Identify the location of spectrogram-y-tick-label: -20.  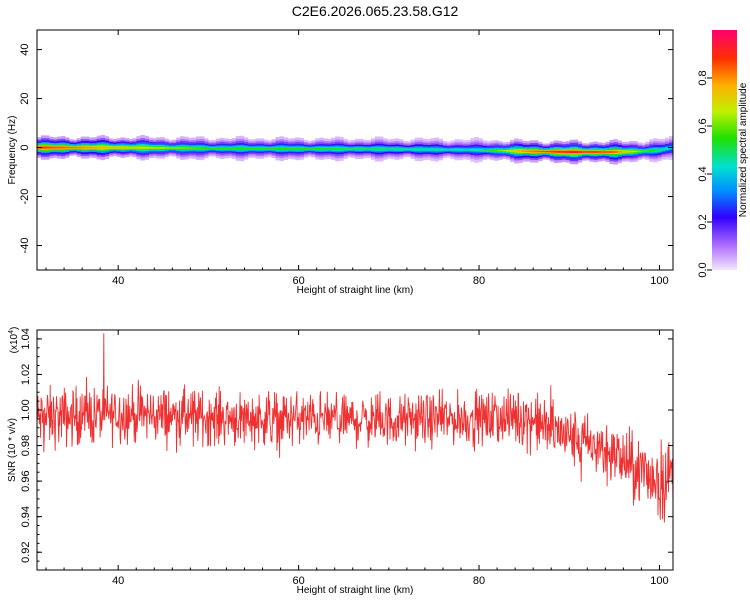
(25, 197).